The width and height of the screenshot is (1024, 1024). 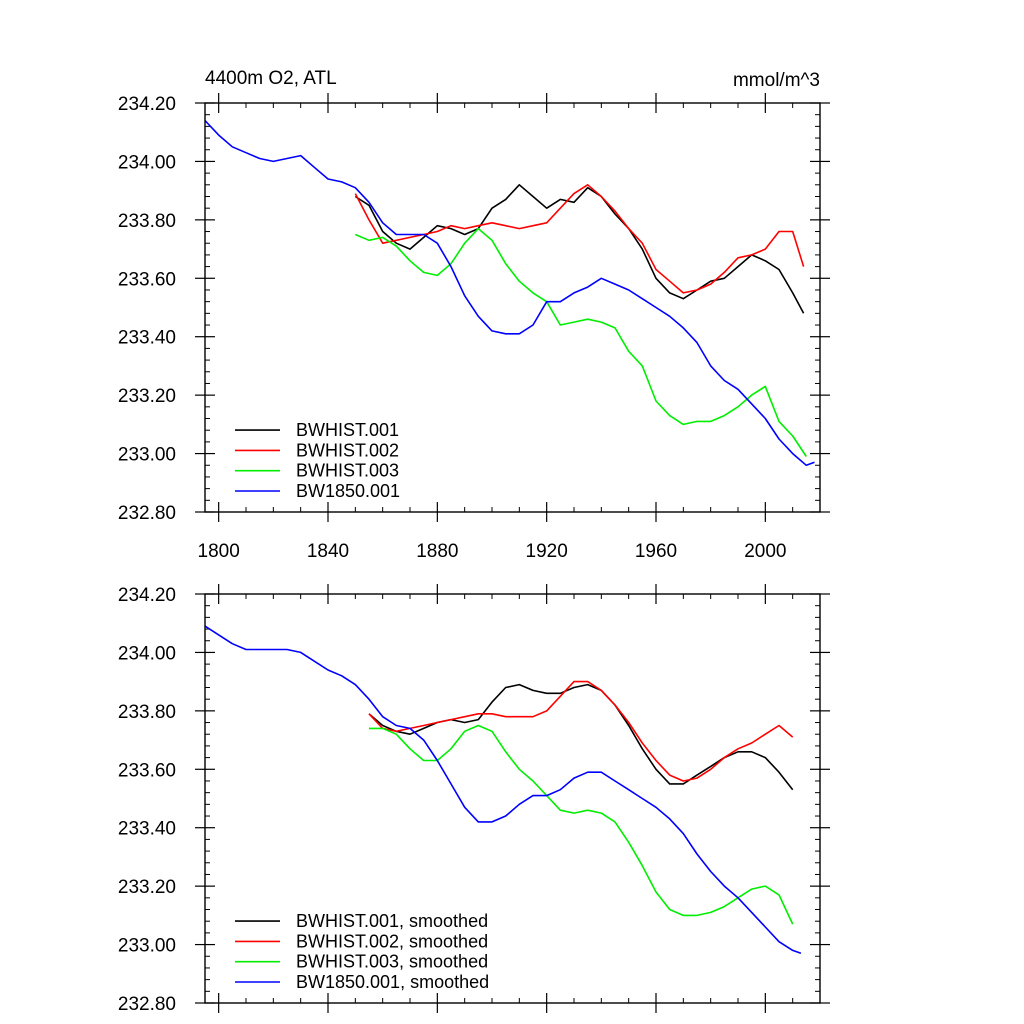 I want to click on x-tick-label: 1880, so click(x=437, y=551).